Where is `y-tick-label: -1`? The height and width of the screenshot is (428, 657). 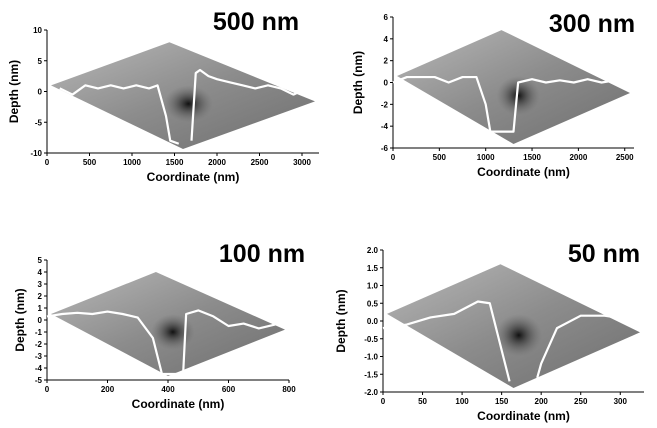
y-tick-label: -1 is located at coordinates (39, 332).